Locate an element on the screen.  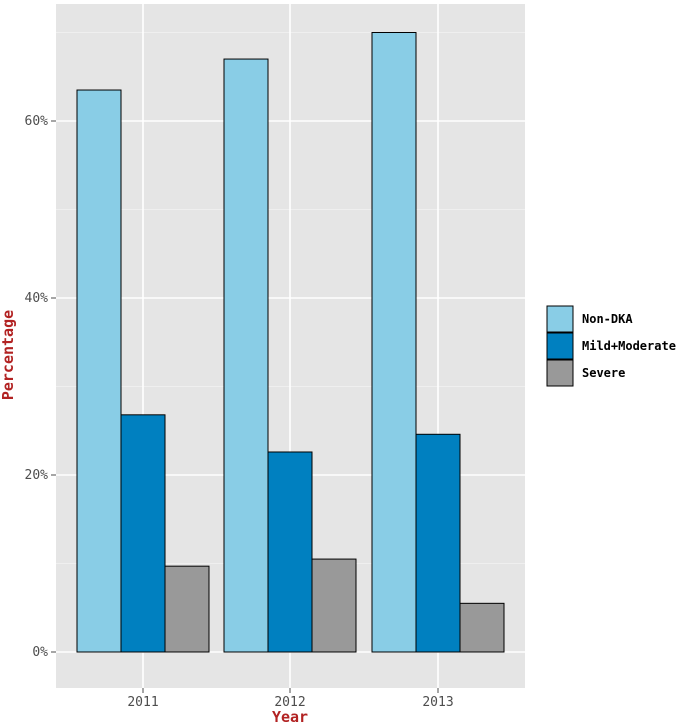
legend-label-severe: Severe is located at coordinates (603, 373).